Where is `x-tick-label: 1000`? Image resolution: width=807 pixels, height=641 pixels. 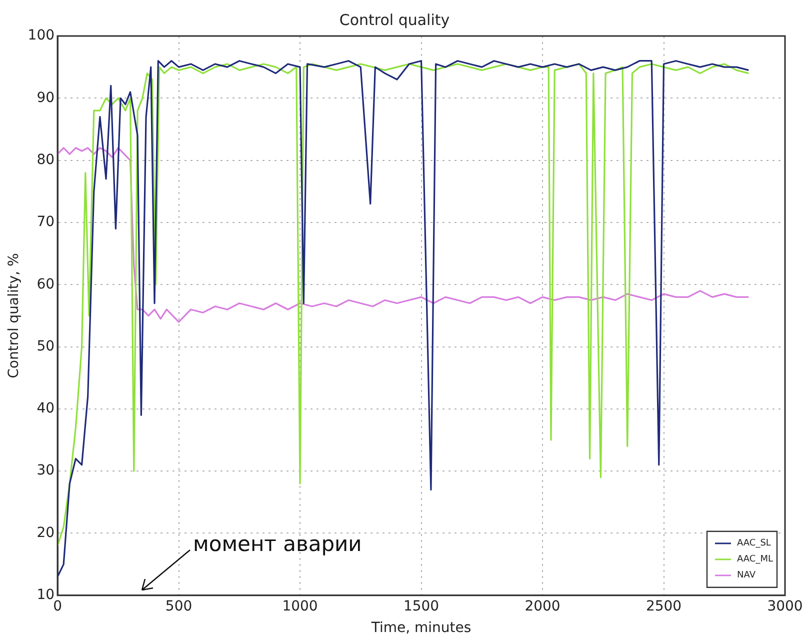
x-tick-label: 1000 is located at coordinates (300, 606).